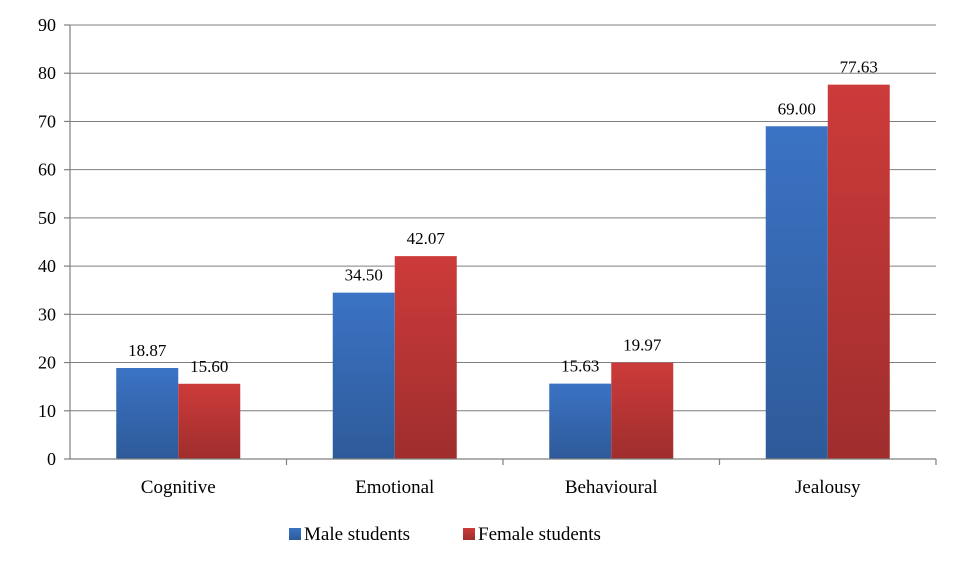 This screenshot has height=563, width=964. What do you see at coordinates (445, 534) in the screenshot?
I see `legend: Male students Female students` at bounding box center [445, 534].